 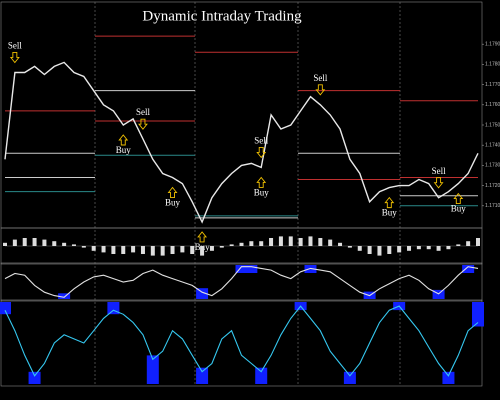 I want to click on y-tick-label: 1.1740, so click(x=492, y=146).